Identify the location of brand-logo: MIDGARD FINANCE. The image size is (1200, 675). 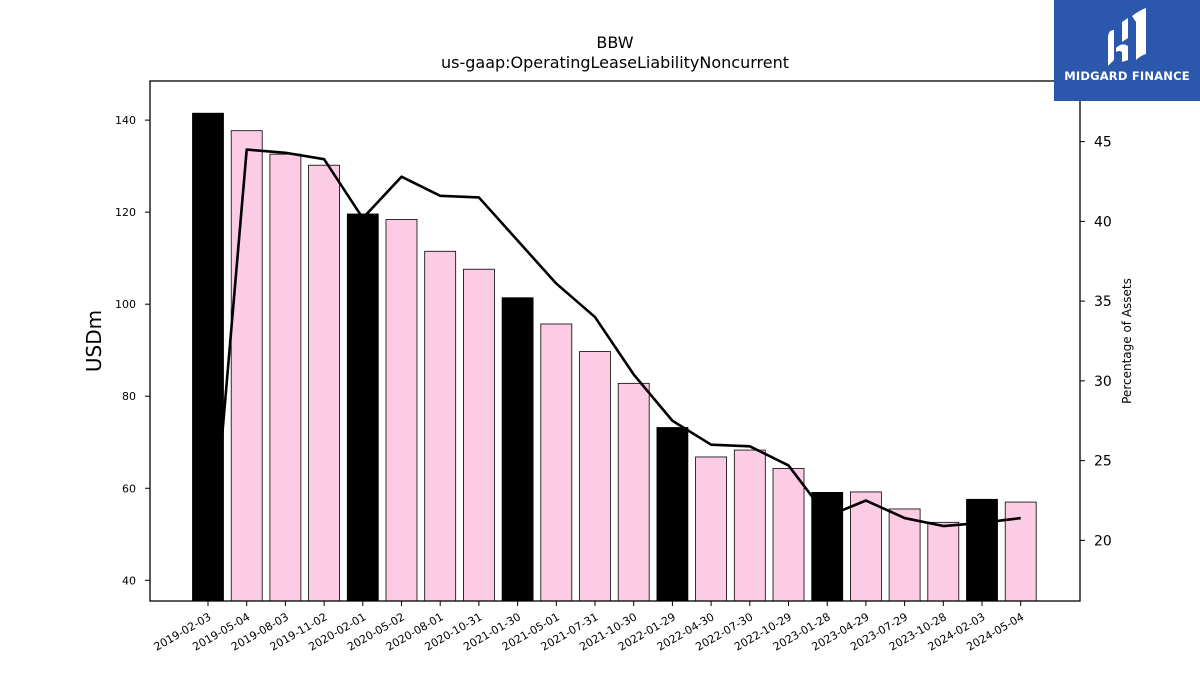
(1127, 50).